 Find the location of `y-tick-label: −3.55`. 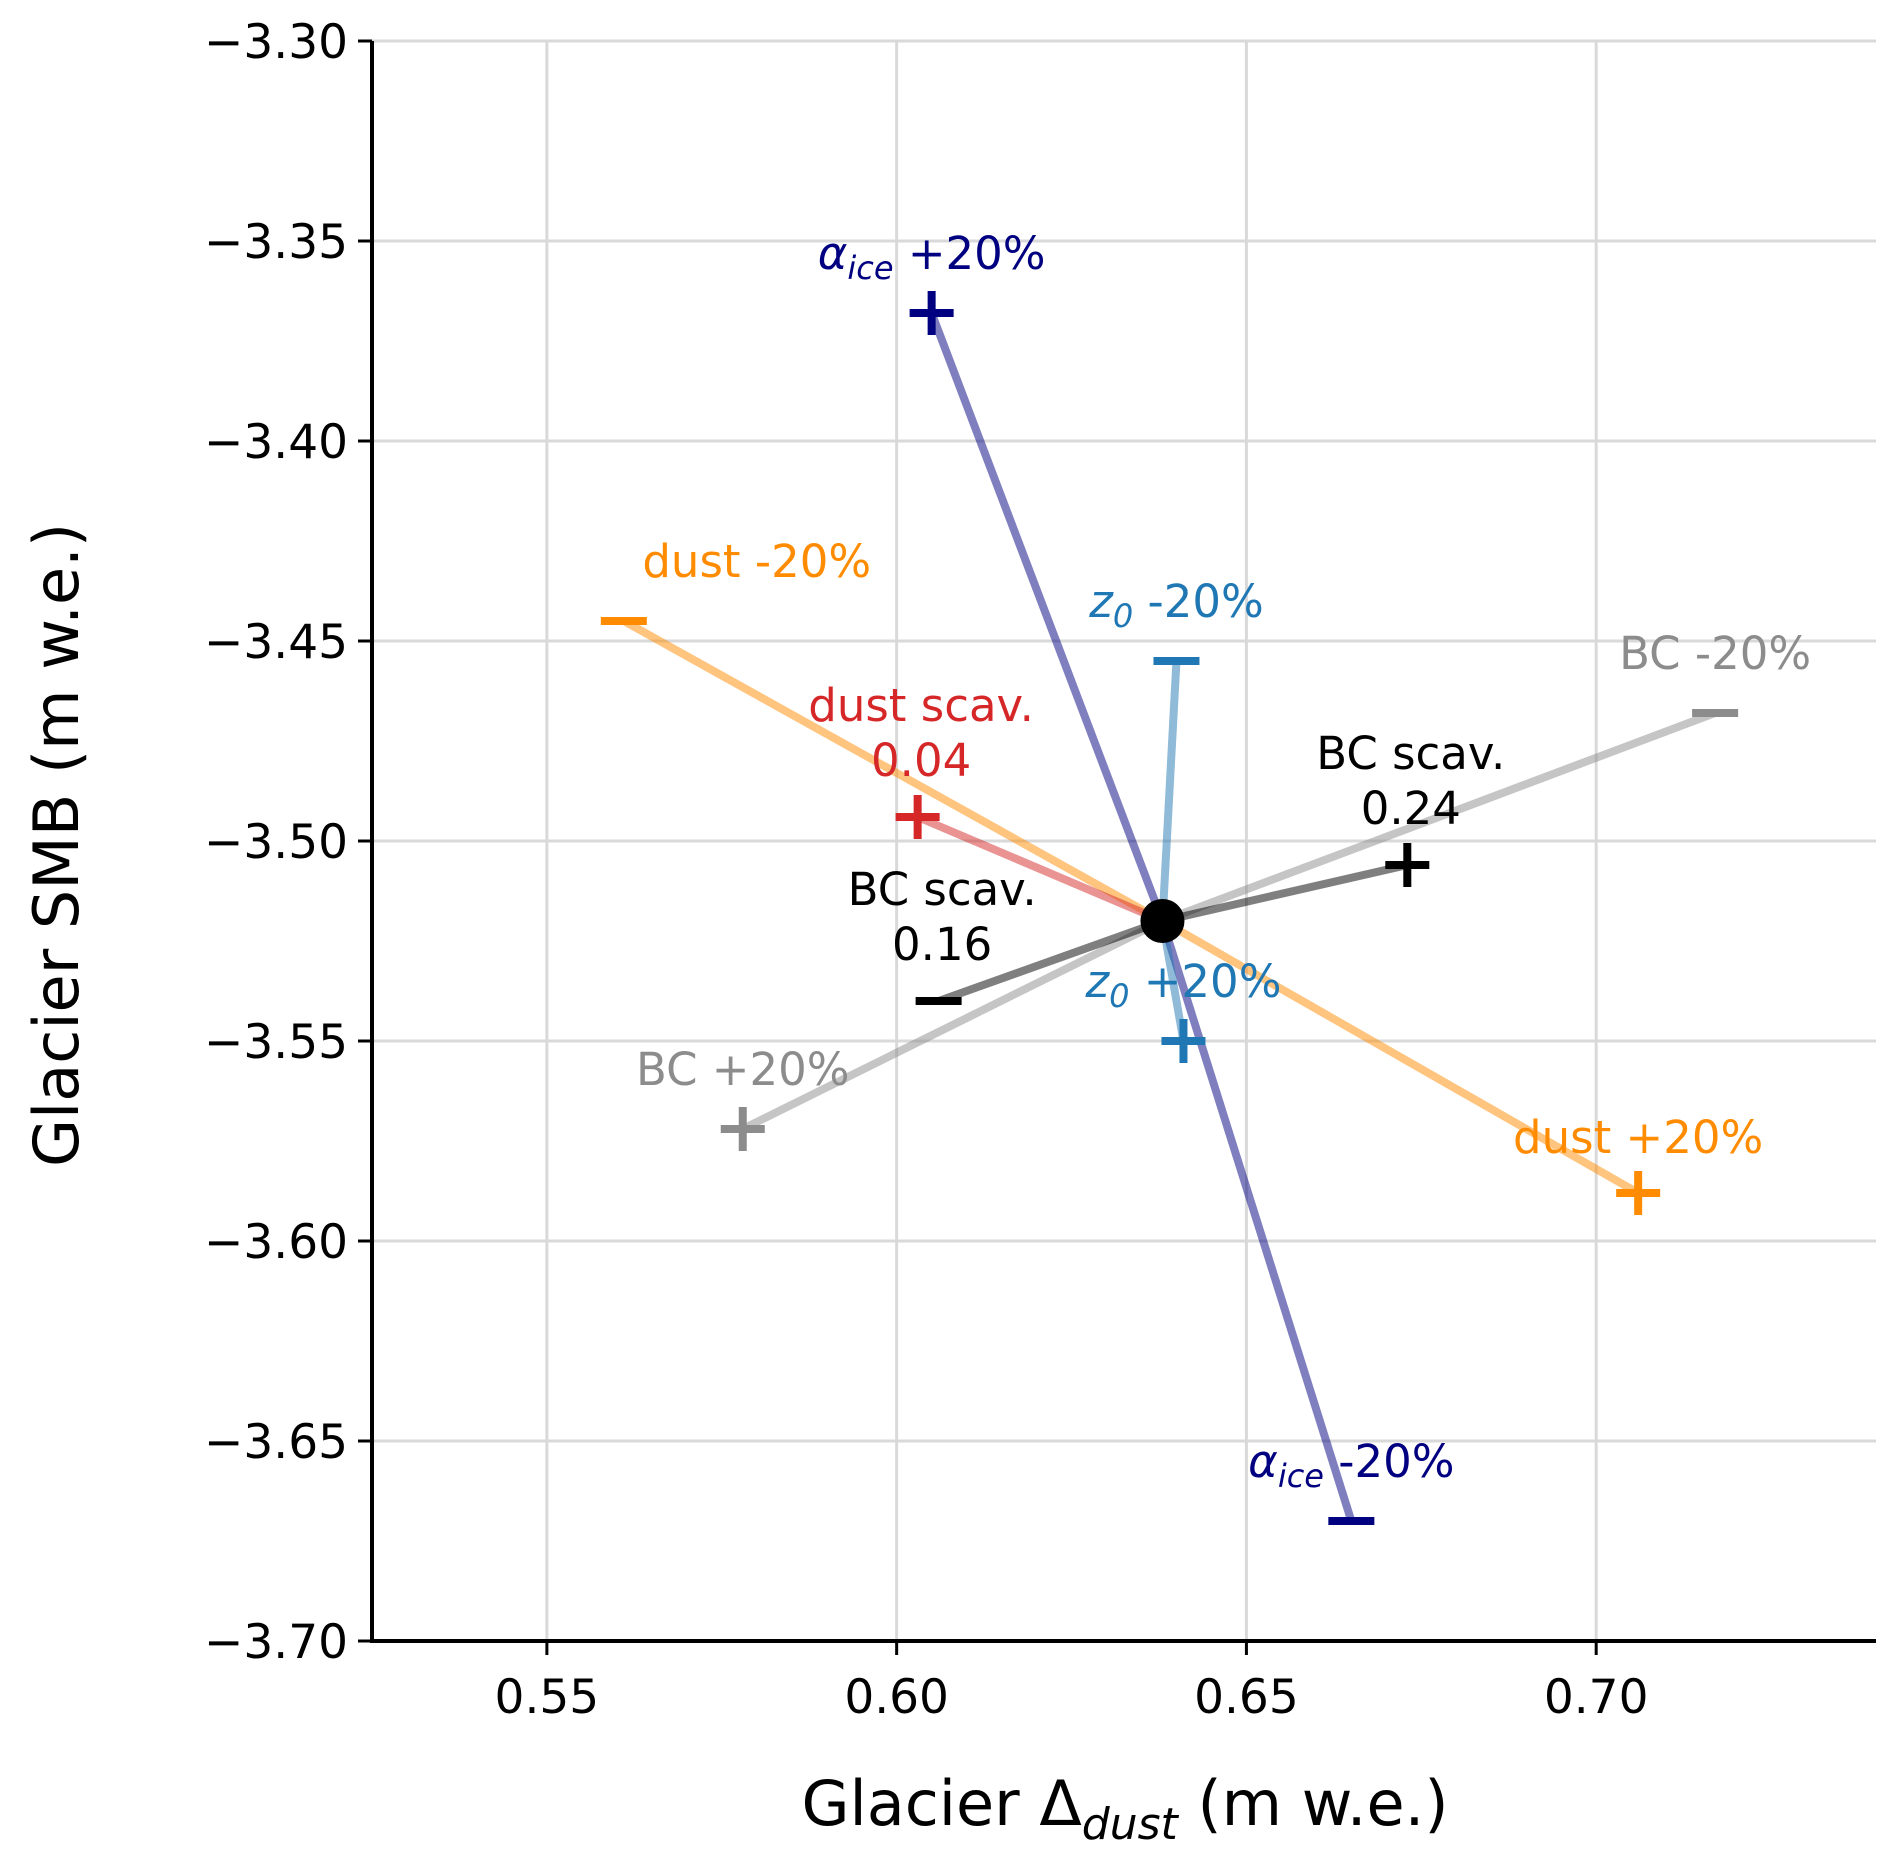

y-tick-label: −3.55 is located at coordinates (276, 1042).